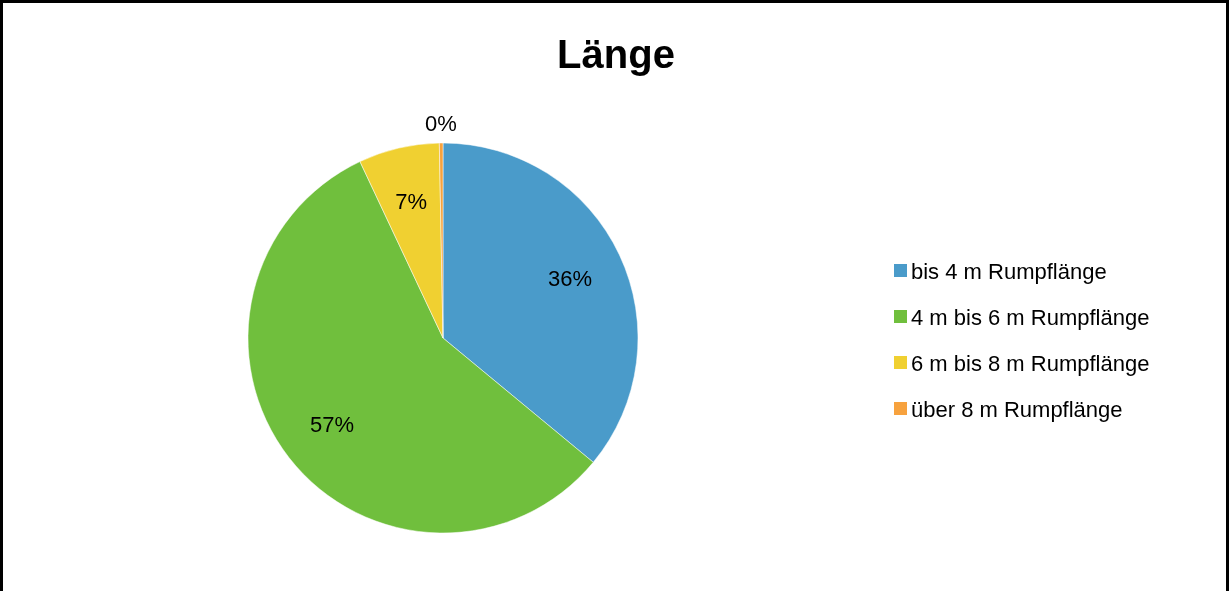 The height and width of the screenshot is (591, 1229). I want to click on chart-title: Länge, so click(616, 54).